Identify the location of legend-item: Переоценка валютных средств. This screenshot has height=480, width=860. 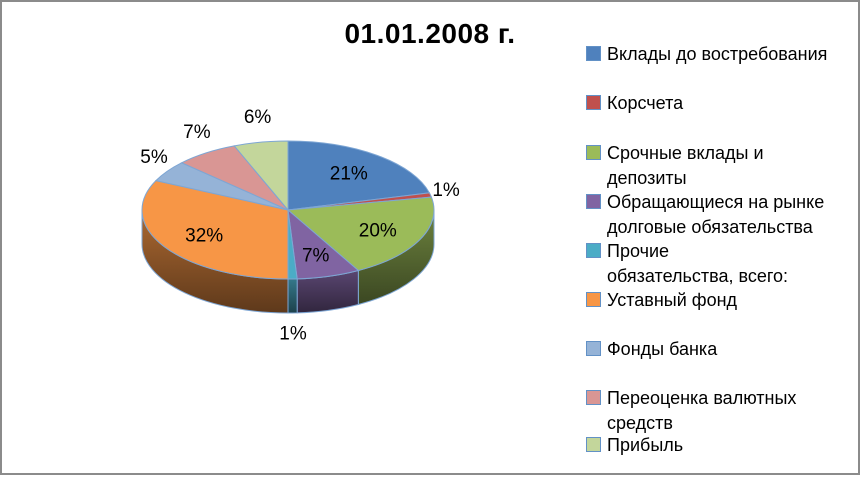
(691, 411).